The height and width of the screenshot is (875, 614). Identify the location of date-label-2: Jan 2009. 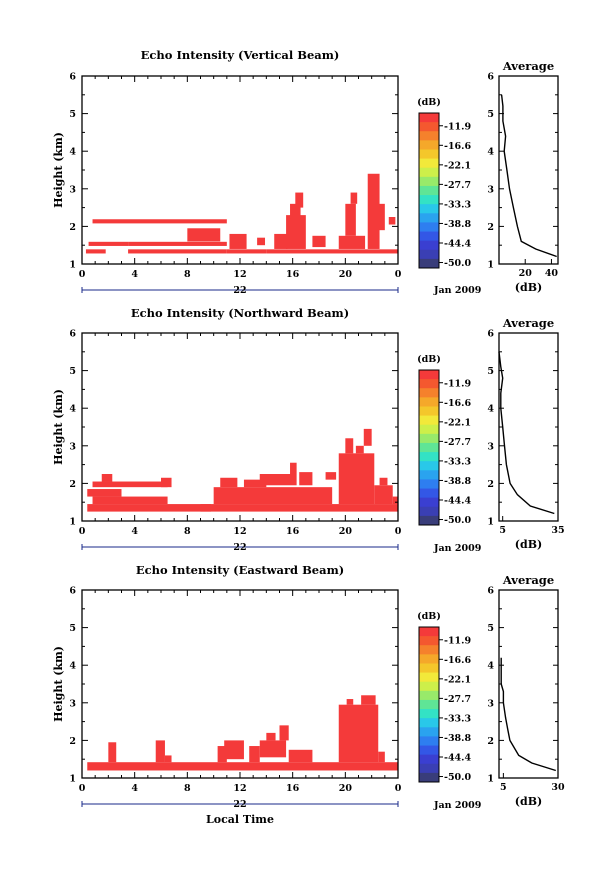
(457, 548).